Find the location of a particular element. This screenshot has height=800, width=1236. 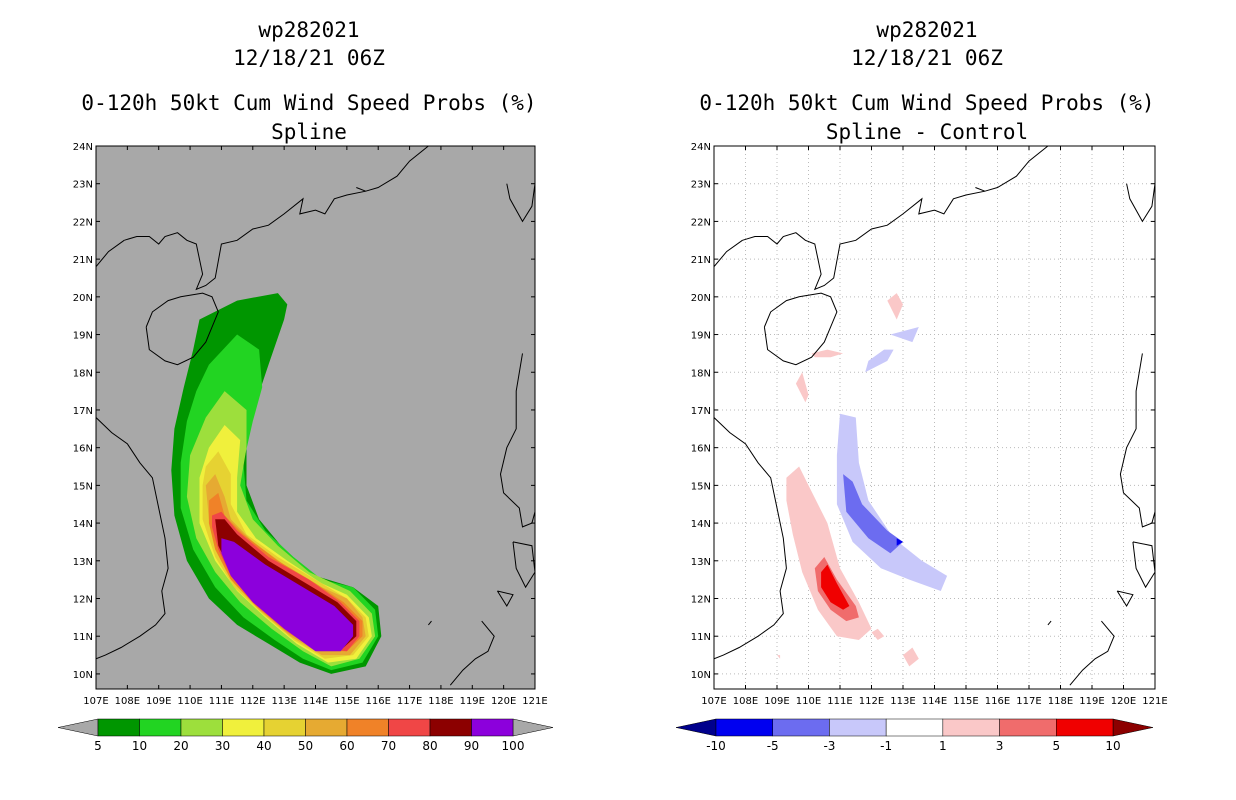

y-tick-label: 24N is located at coordinates (701, 147).